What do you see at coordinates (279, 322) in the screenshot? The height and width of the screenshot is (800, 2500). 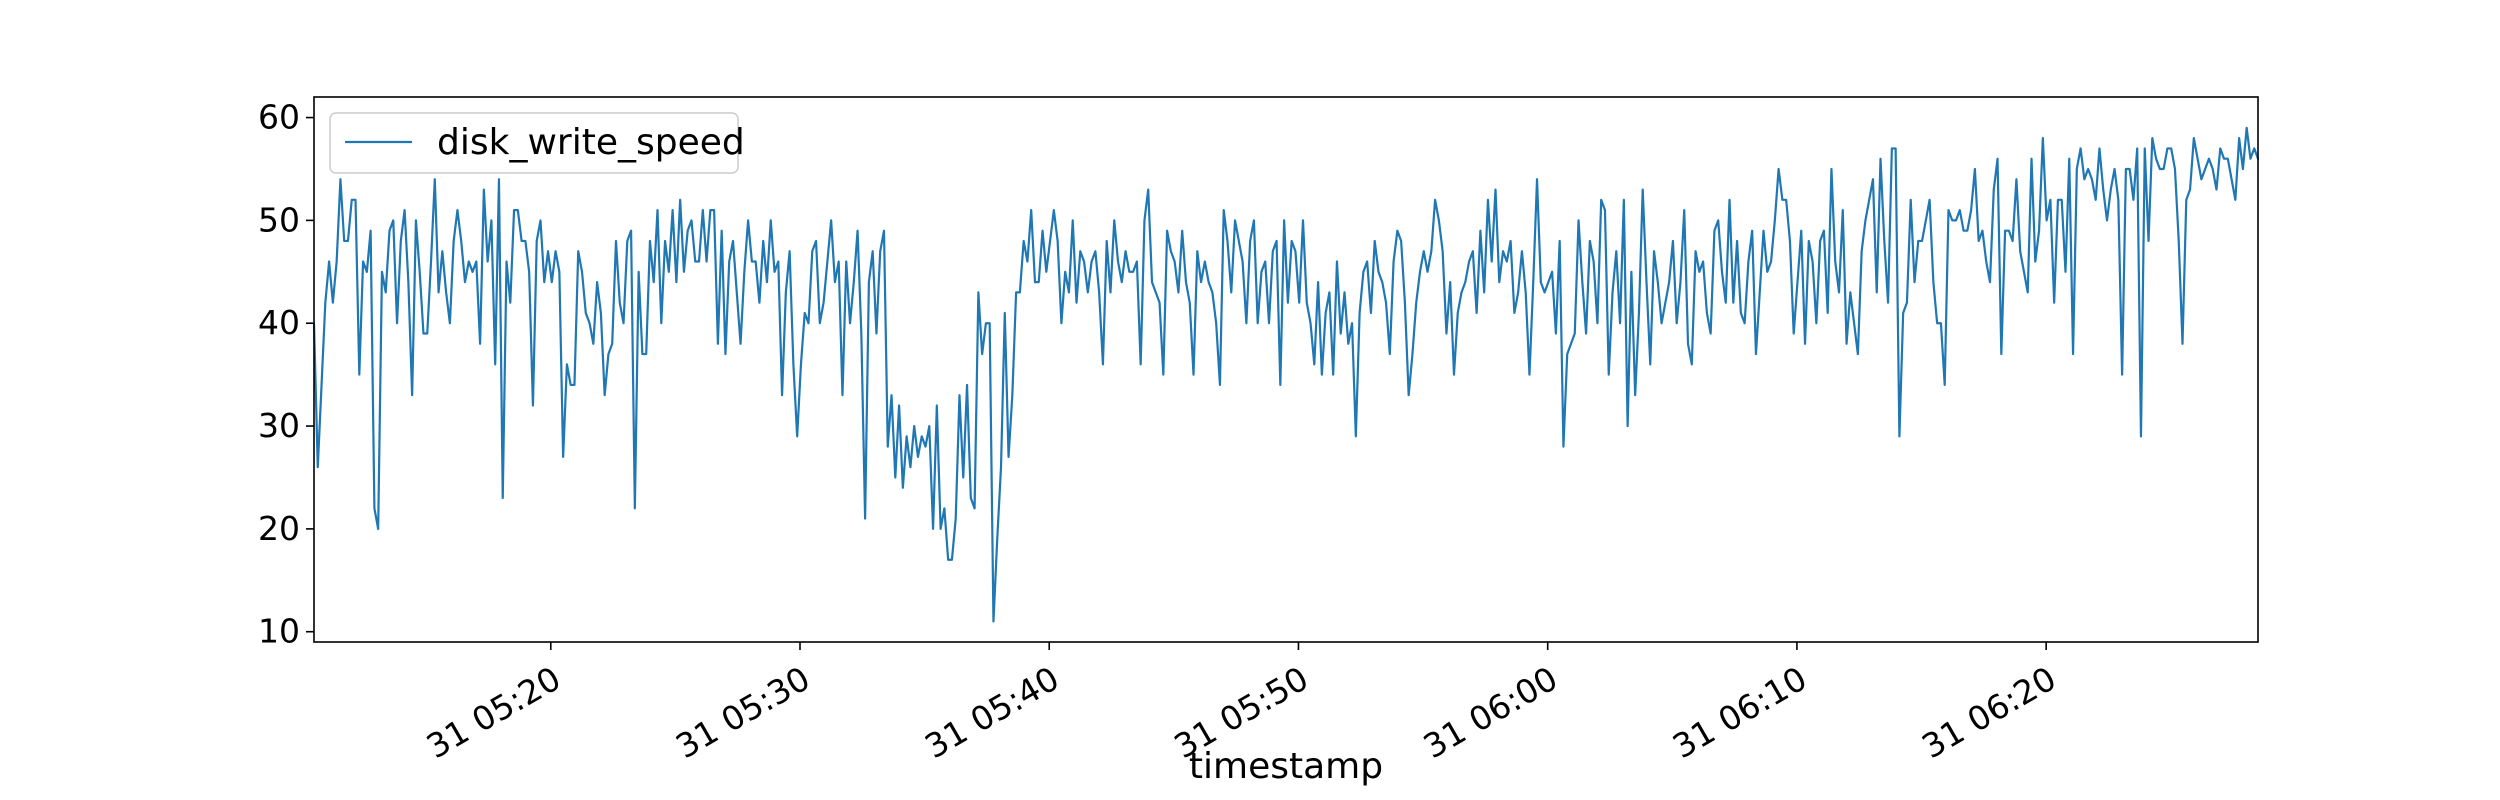 I see `y-tick-label: 40` at bounding box center [279, 322].